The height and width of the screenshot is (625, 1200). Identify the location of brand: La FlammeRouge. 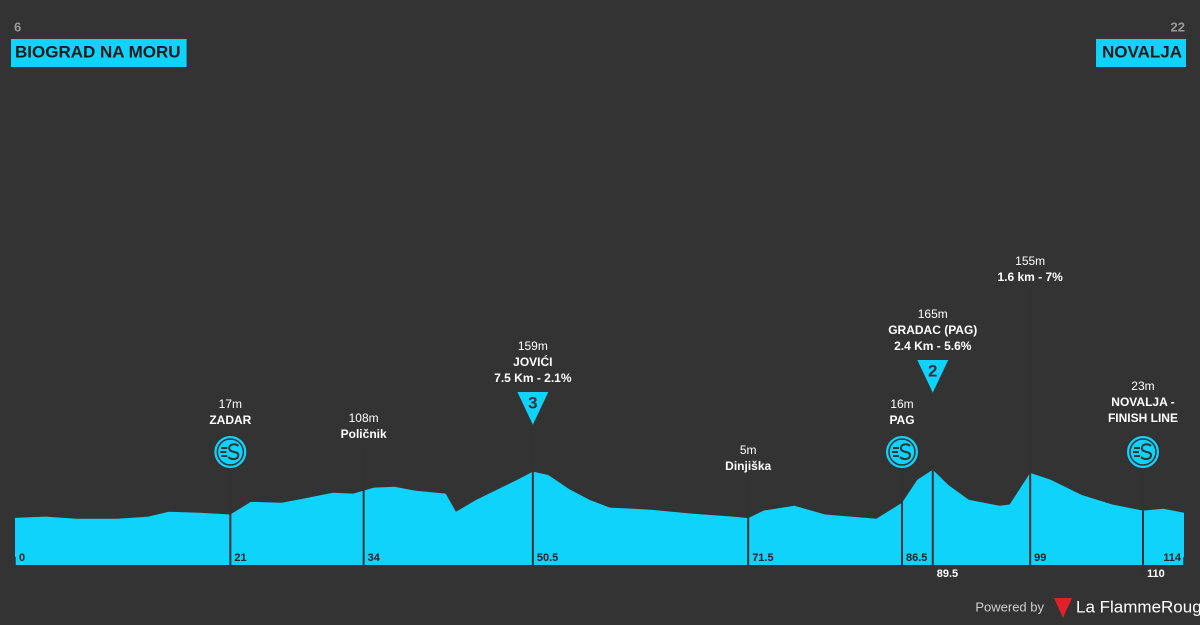
(1138, 606).